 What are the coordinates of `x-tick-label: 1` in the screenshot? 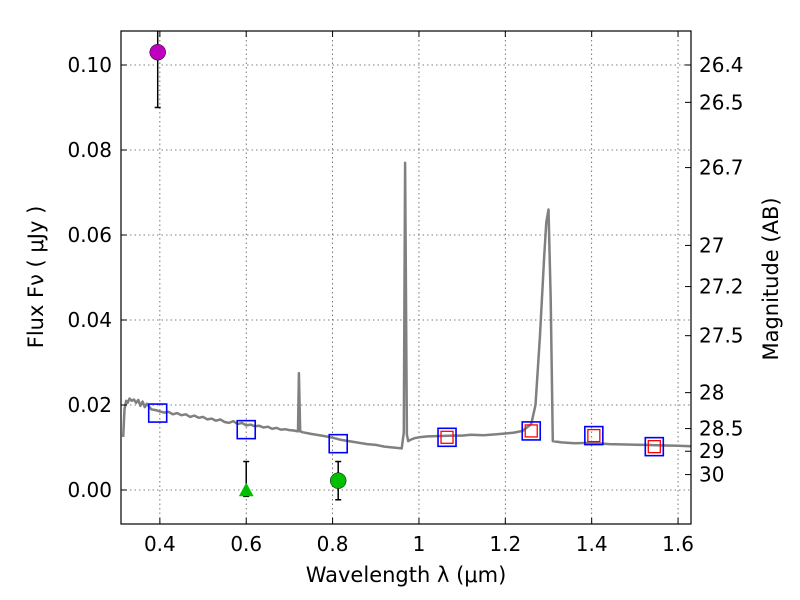 It's located at (419, 544).